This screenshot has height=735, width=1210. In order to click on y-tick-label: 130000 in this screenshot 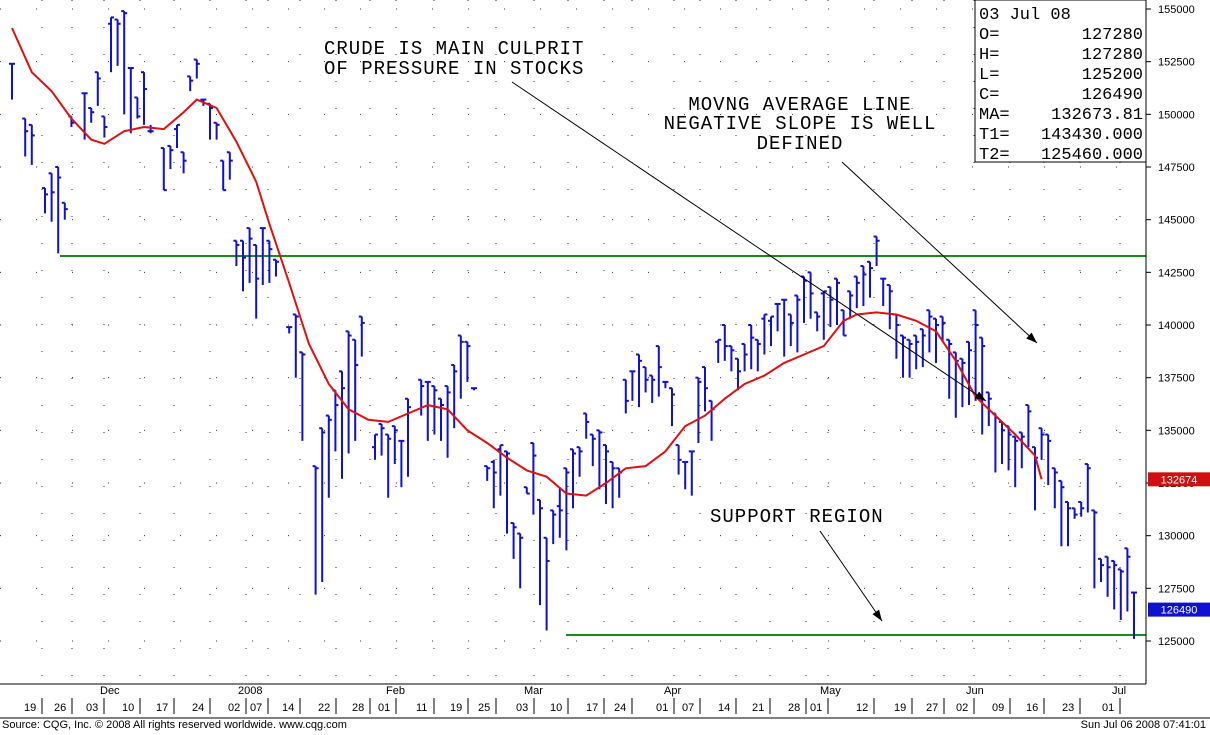, I will do `click(1176, 537)`.